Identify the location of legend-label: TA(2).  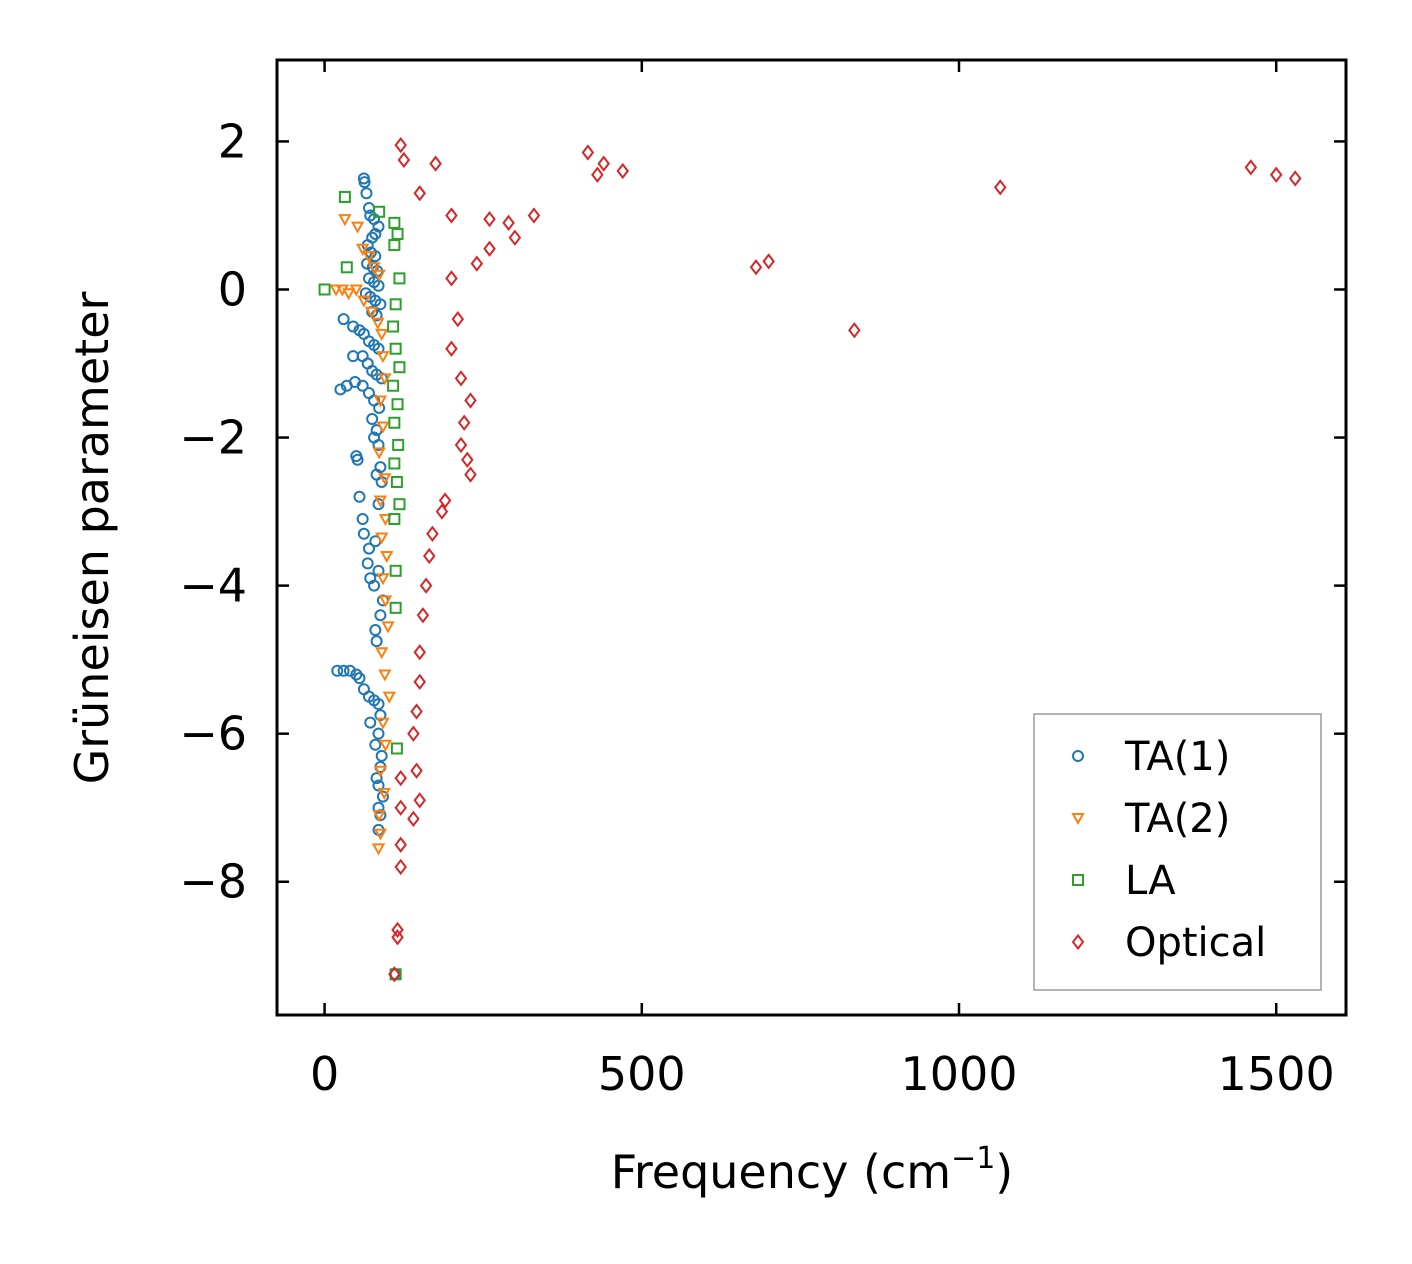
(1177, 819).